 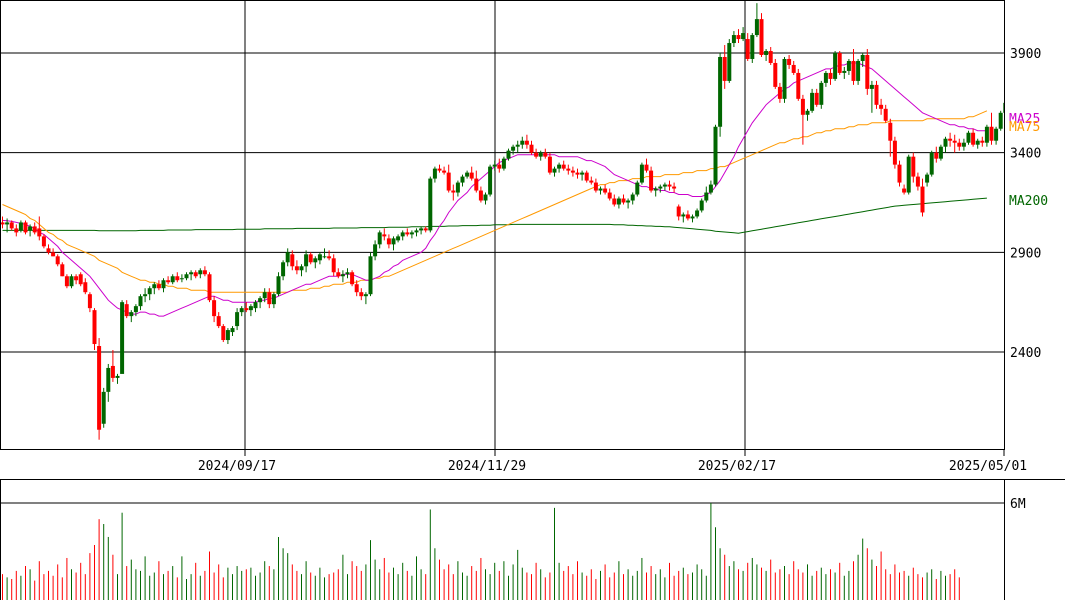 I want to click on ma200-path, so click(x=494, y=215).